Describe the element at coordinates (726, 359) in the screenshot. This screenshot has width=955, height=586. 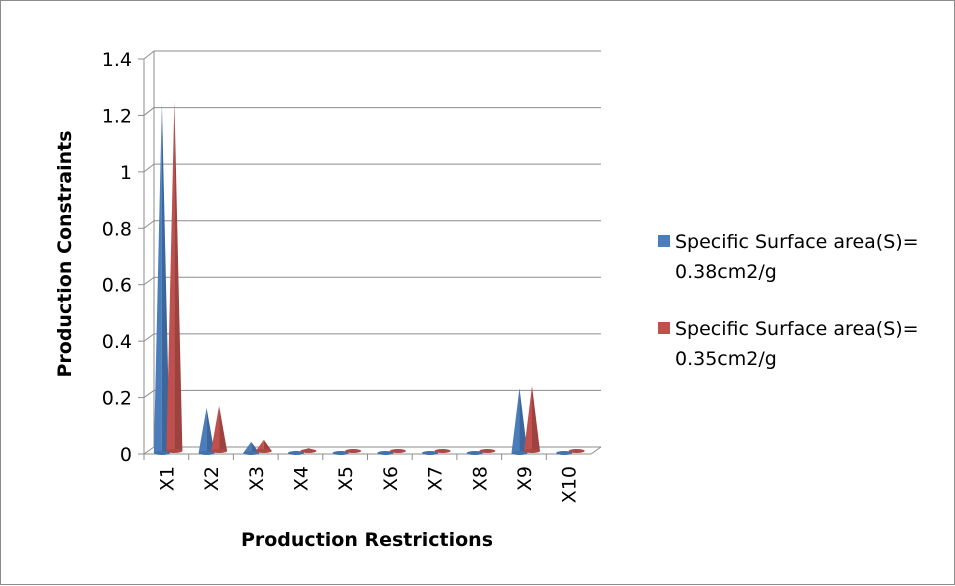
I see `legend-label-series-2: 0.35cm2/g` at that location.